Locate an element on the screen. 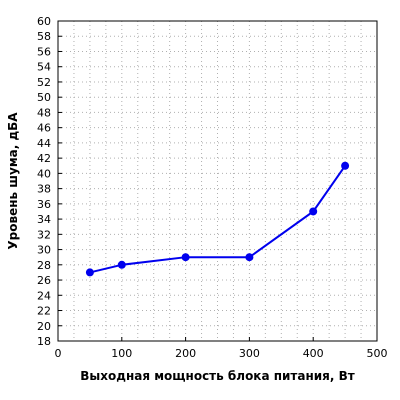 Image resolution: width=400 pixels, height=400 pixels. y-tick-label: 56 is located at coordinates (44, 51).